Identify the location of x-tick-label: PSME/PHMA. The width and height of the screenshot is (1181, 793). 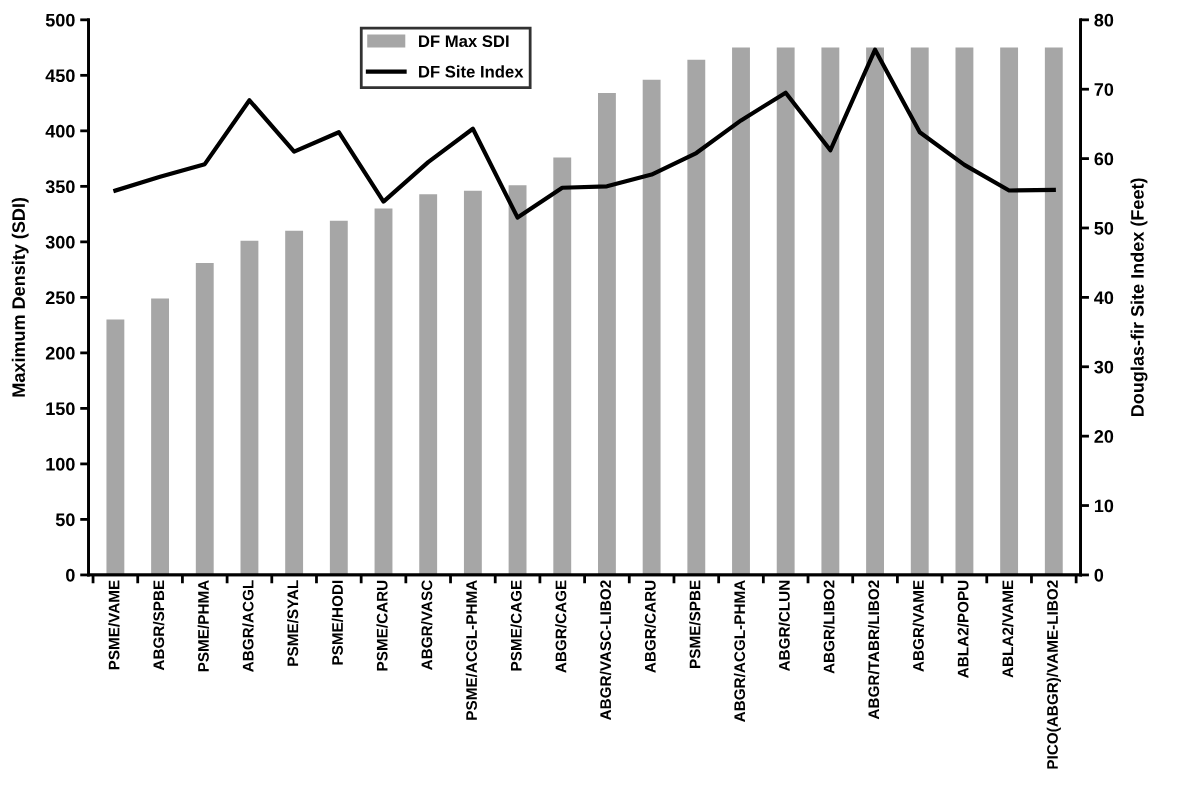
(203, 626).